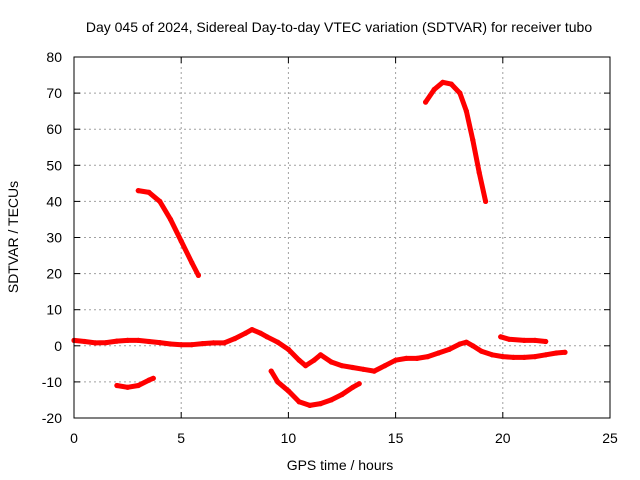 The height and width of the screenshot is (480, 640). I want to click on y-tick-label: 70, so click(54, 93).